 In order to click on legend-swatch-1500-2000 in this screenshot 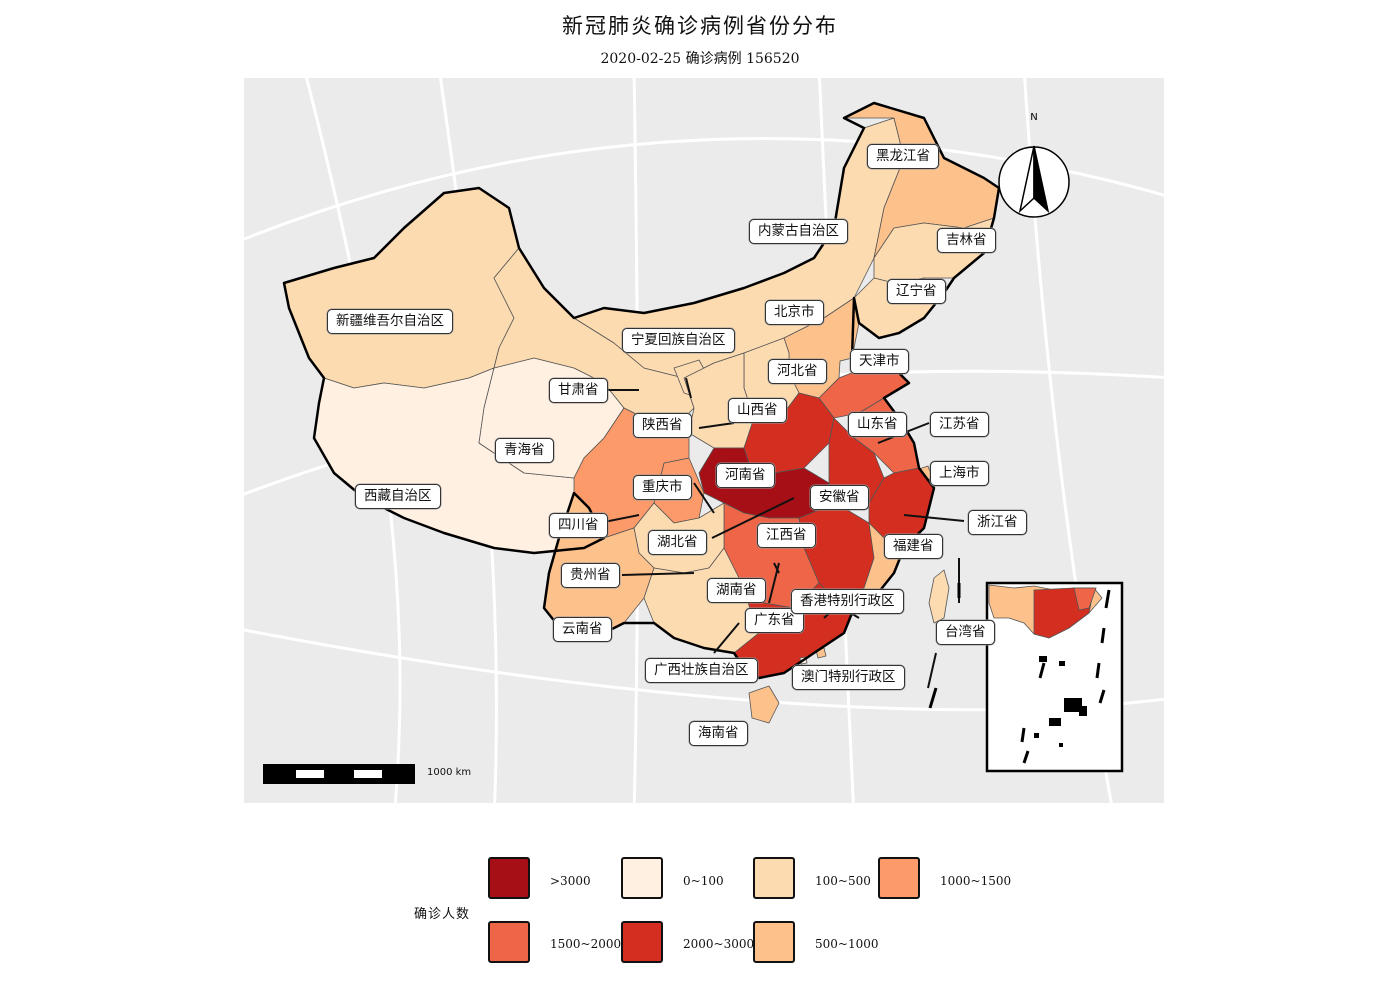, I will do `click(509, 942)`.